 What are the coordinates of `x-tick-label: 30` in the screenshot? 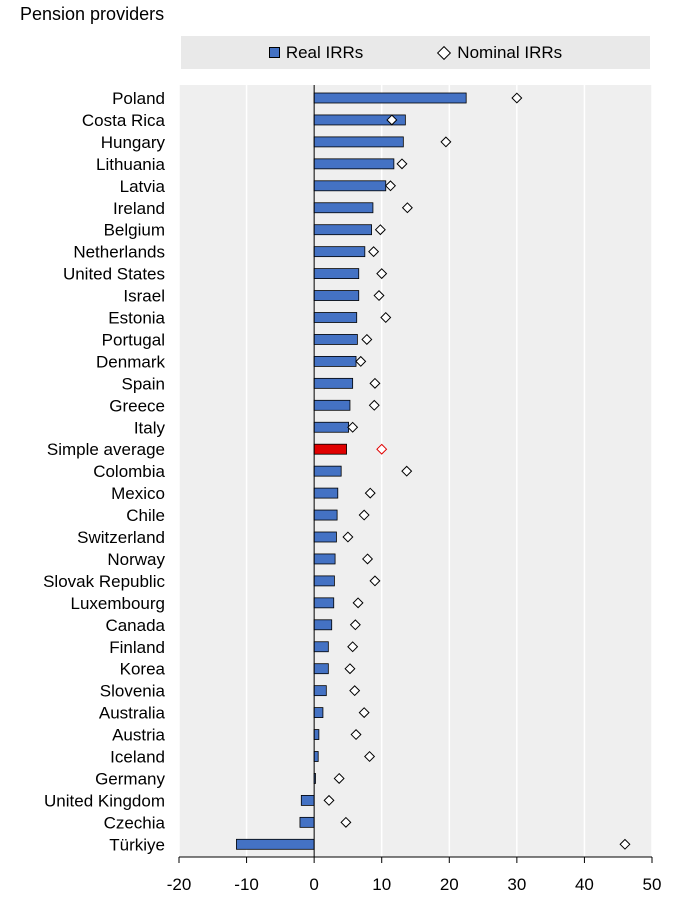 It's located at (516, 884).